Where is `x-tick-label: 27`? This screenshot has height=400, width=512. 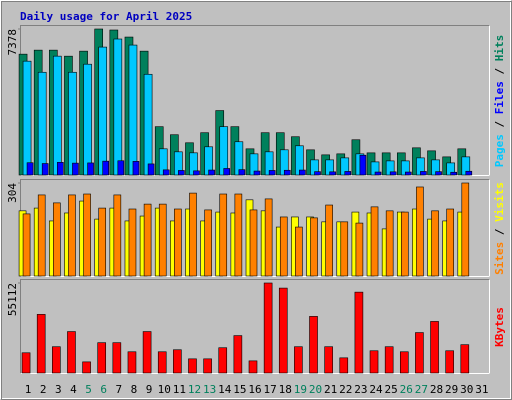
x-tick-label: 27 is located at coordinates (421, 389).